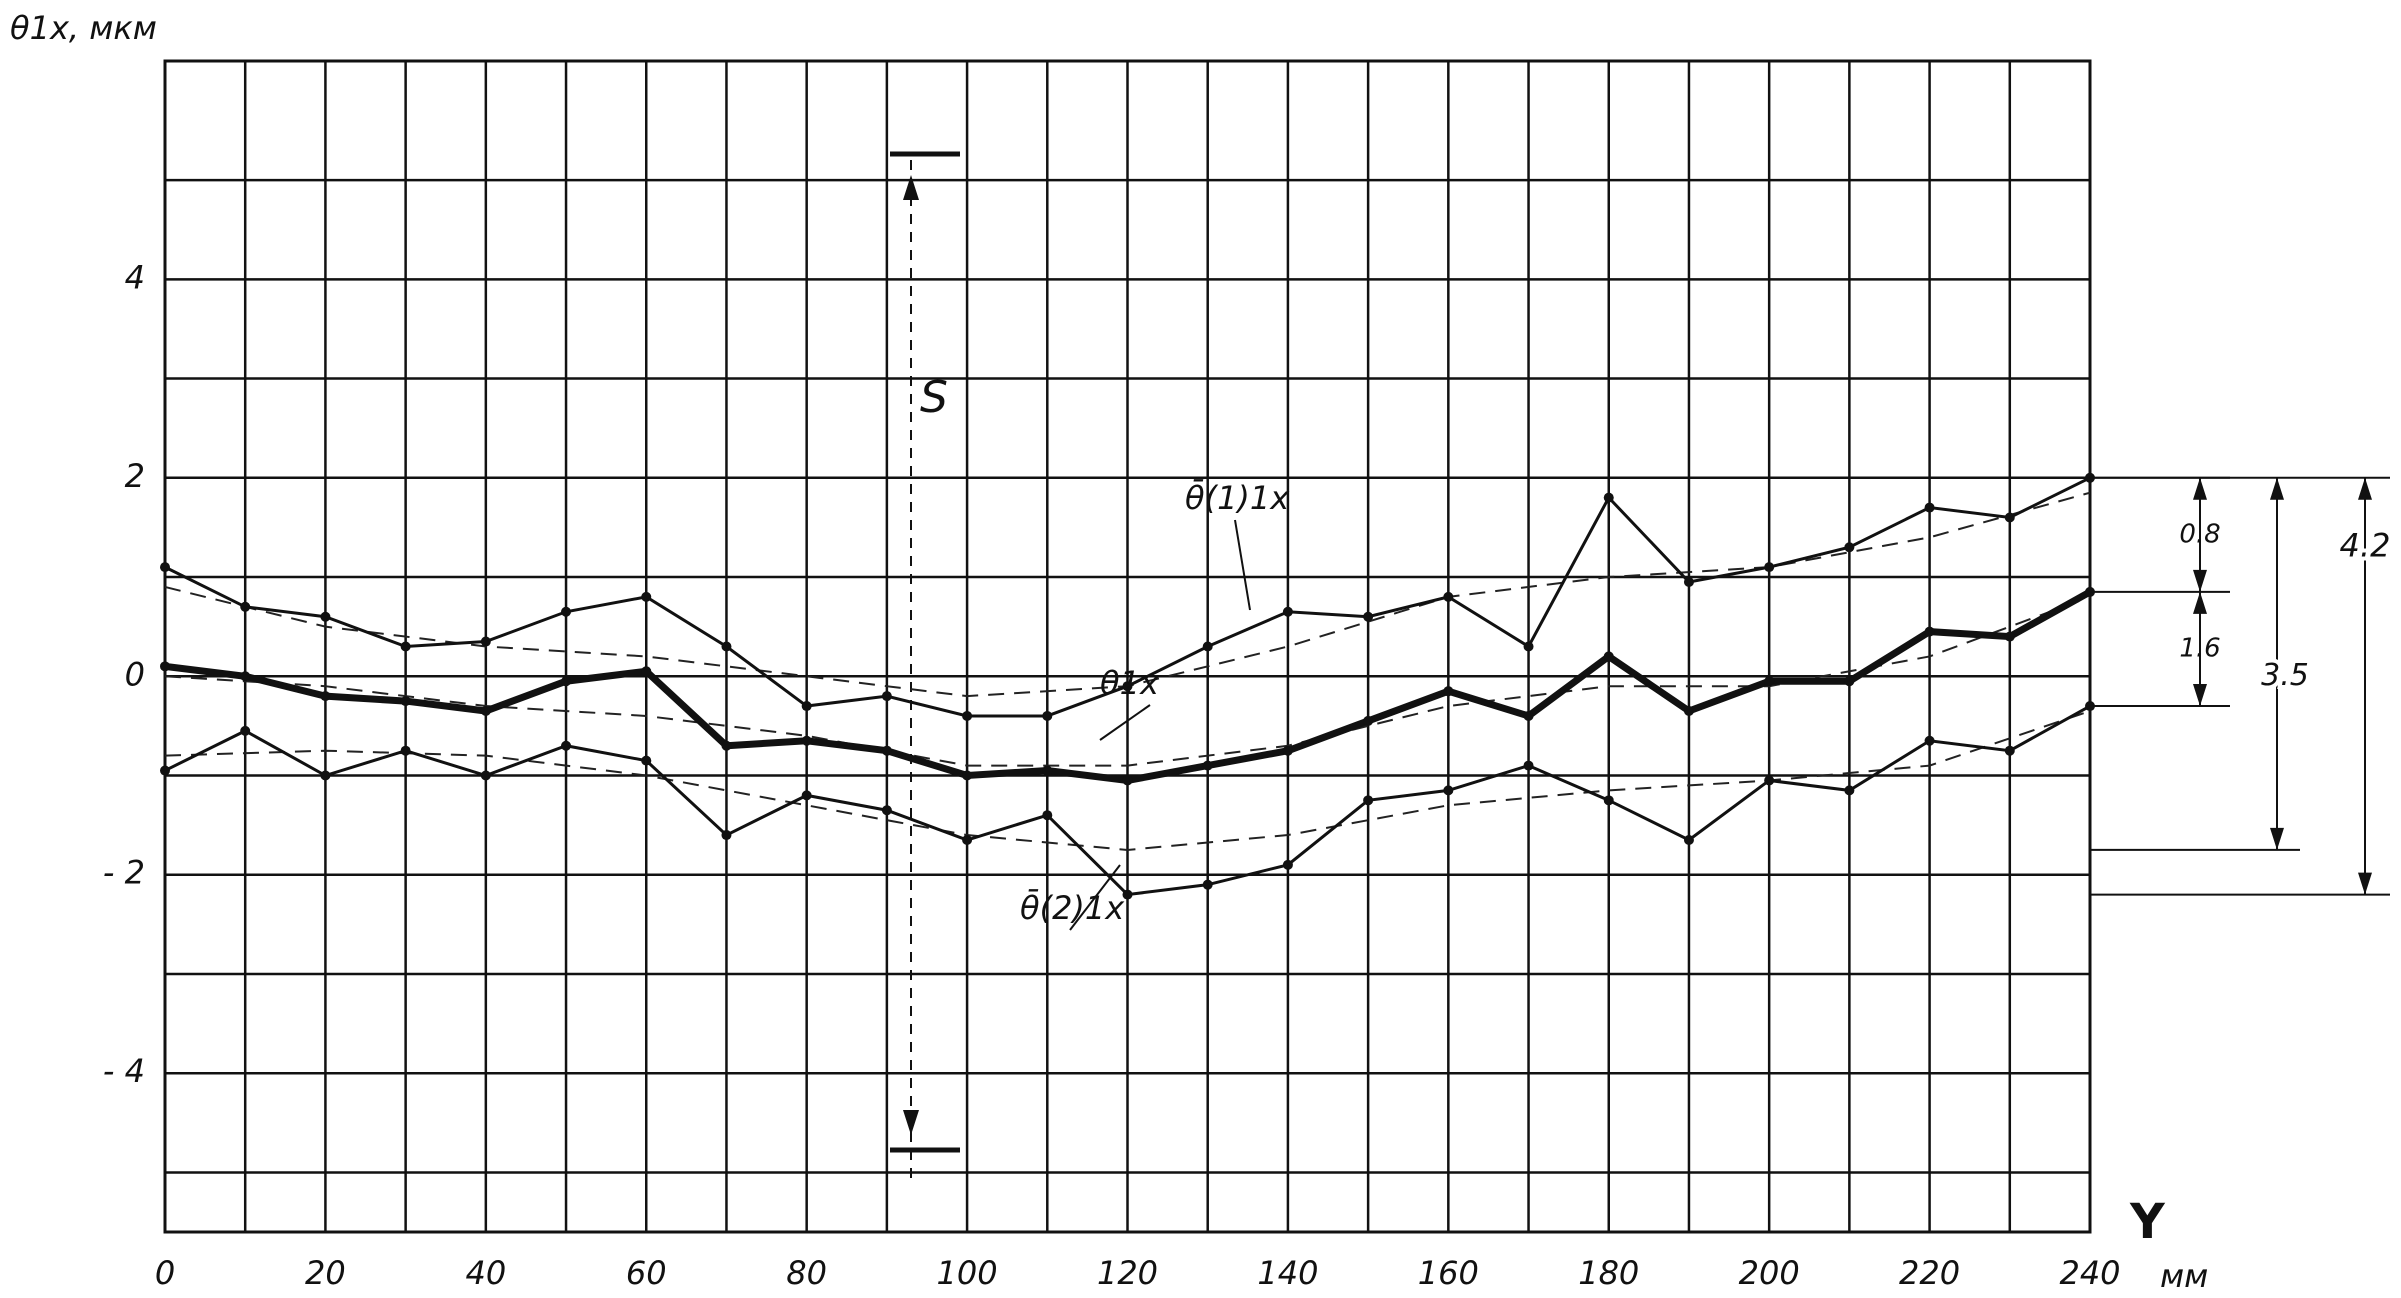 The height and width of the screenshot is (1298, 2401). I want to click on x-tick-label: 180, so click(1608, 1273).